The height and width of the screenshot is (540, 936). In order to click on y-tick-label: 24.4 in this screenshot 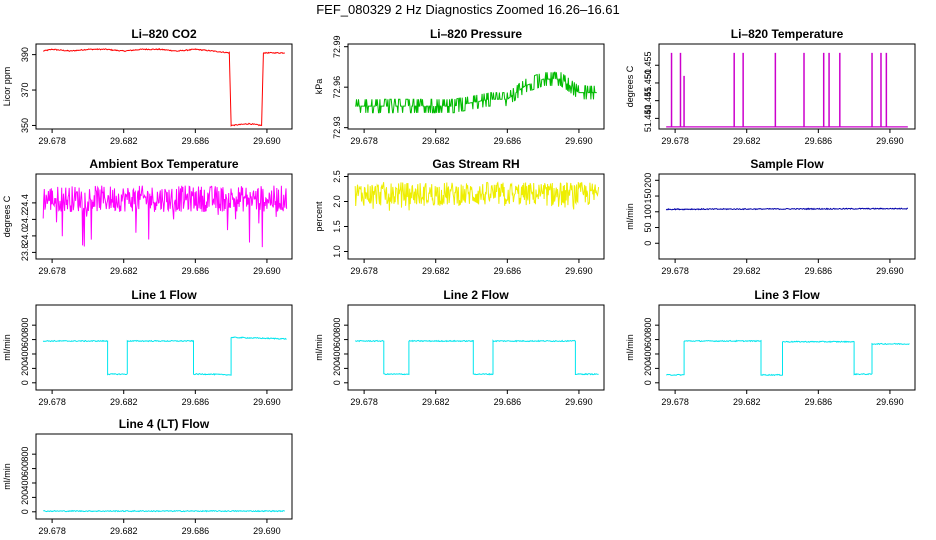, I will do `click(25, 203)`.